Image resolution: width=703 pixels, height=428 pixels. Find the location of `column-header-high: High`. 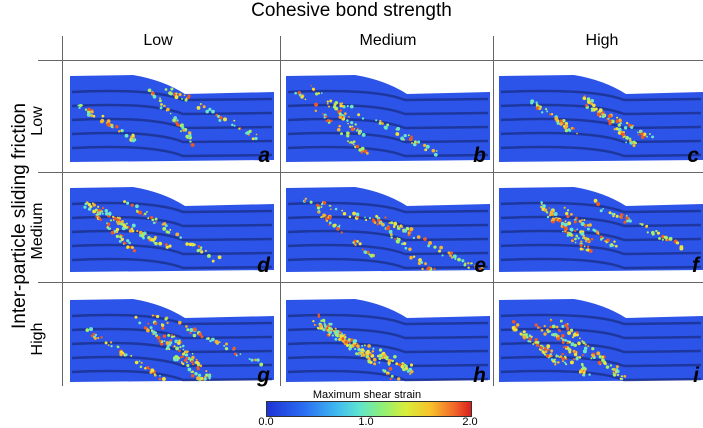

column-header-high: High is located at coordinates (602, 40).